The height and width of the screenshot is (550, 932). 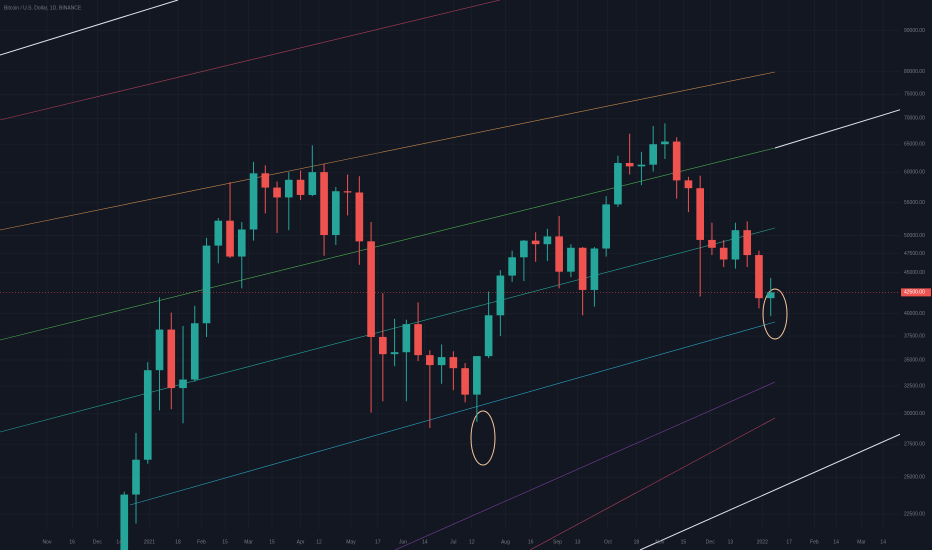 What do you see at coordinates (483, 438) in the screenshot?
I see `annotation-circle` at bounding box center [483, 438].